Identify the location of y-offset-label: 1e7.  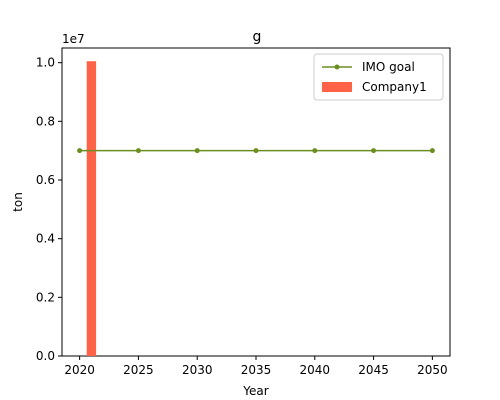
(73, 39).